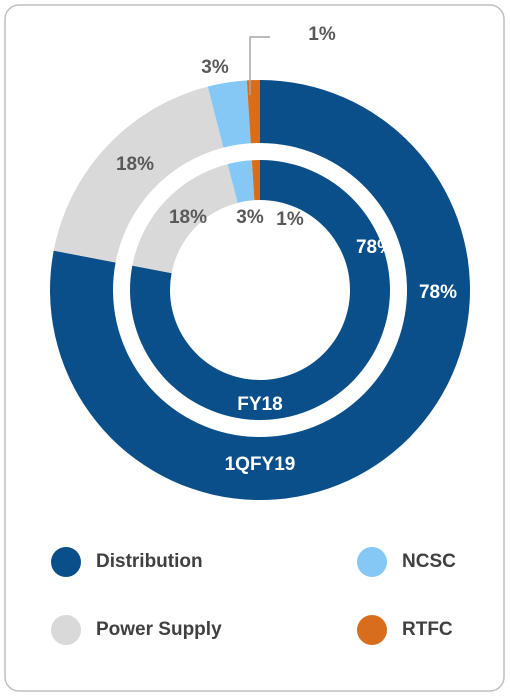 The width and height of the screenshot is (510, 697). I want to click on series-name: FY18, so click(259, 404).